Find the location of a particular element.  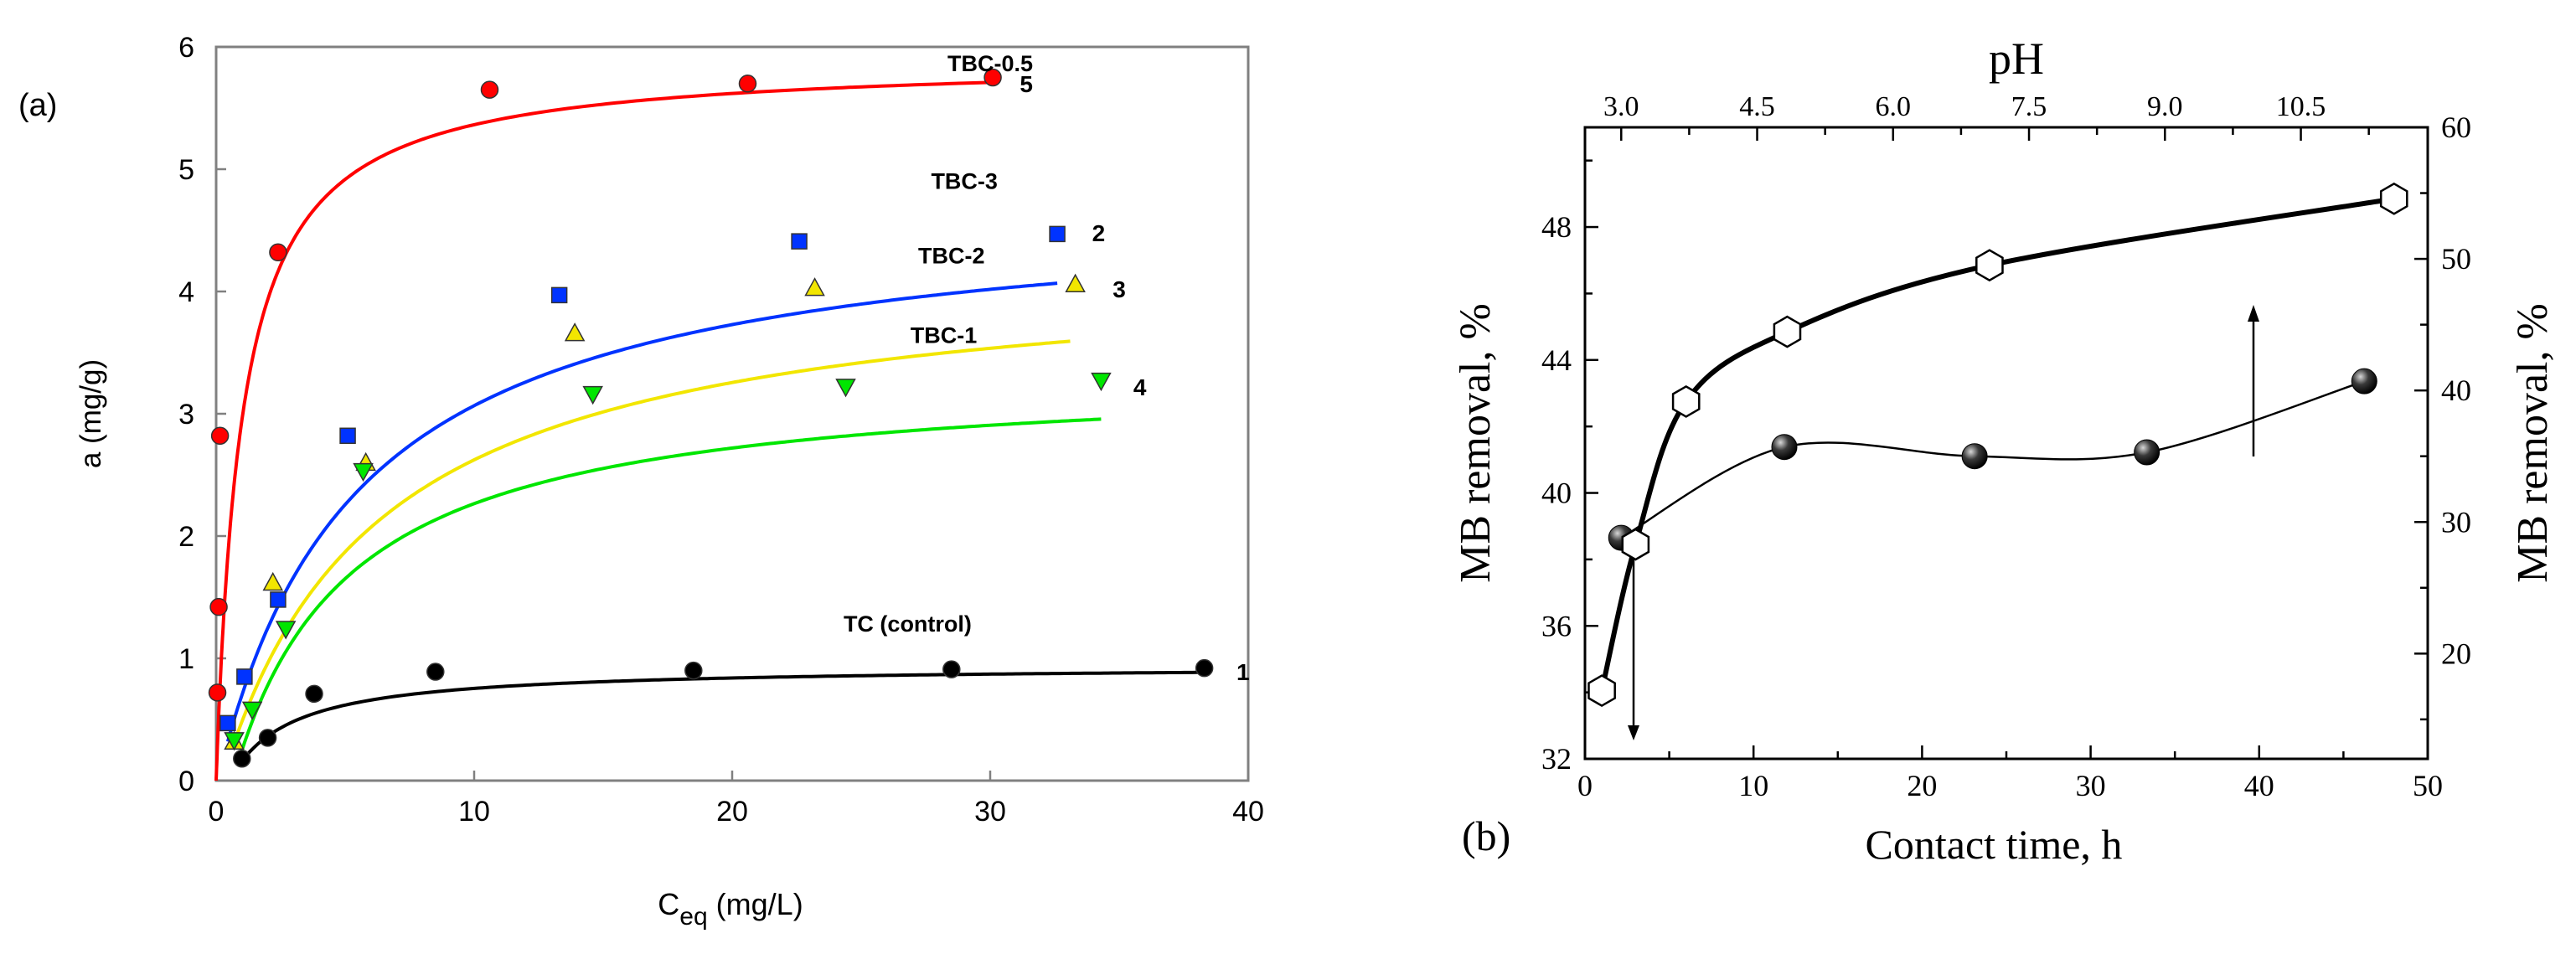

y-tick-label: 0 is located at coordinates (186, 781).